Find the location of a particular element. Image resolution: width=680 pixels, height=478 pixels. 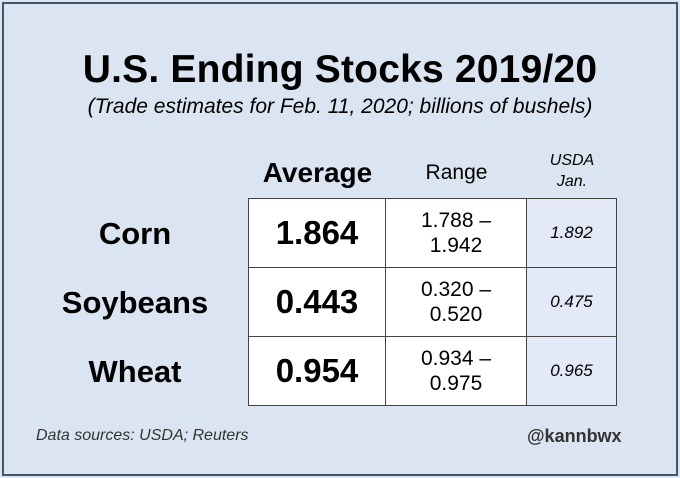

cell-wheat-range: 0.934 – 0.975 is located at coordinates (456, 371).